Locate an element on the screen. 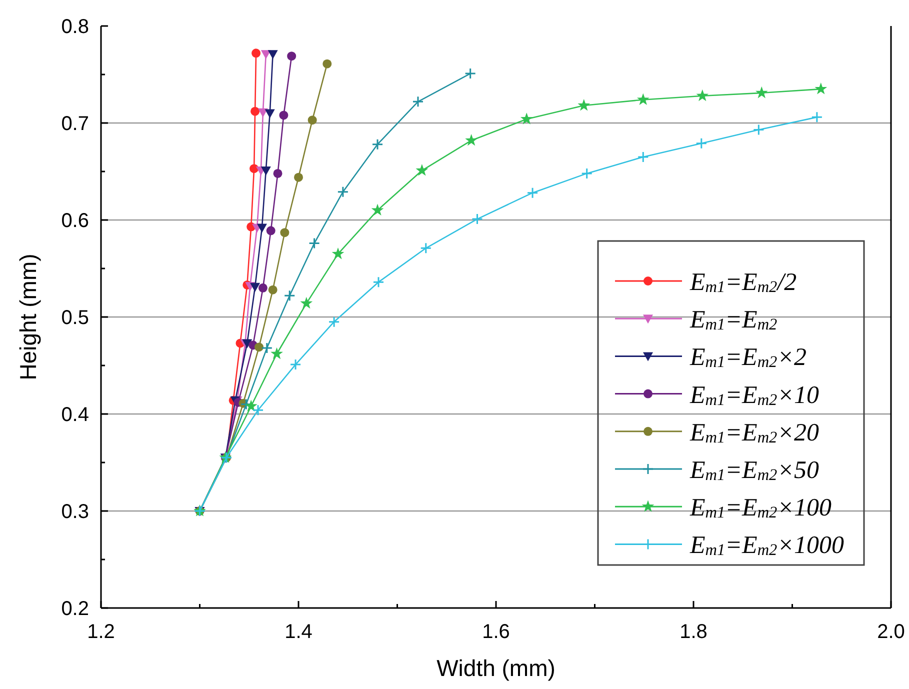 This screenshot has height=689, width=909. y-tick-label: 0.6 is located at coordinates (75, 221).